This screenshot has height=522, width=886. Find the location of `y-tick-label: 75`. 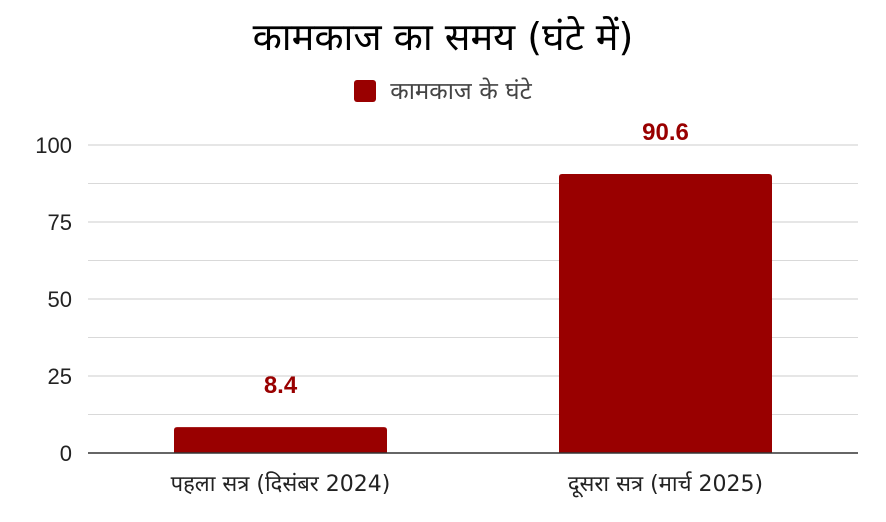

y-tick-label: 75 is located at coordinates (60, 222).